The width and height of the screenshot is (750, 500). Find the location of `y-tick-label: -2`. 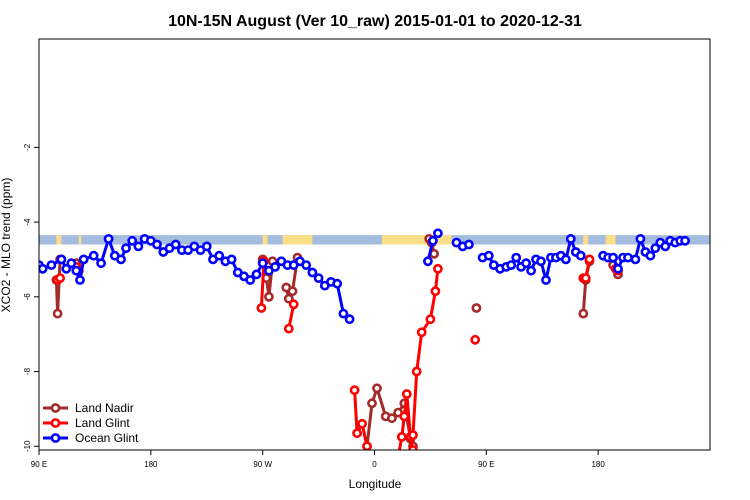

y-tick-label: -2 is located at coordinates (27, 147).